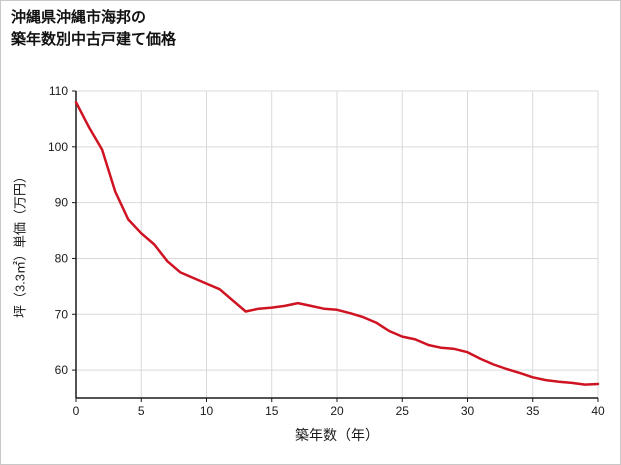  What do you see at coordinates (62, 370) in the screenshot?
I see `y-tick-label: 60` at bounding box center [62, 370].